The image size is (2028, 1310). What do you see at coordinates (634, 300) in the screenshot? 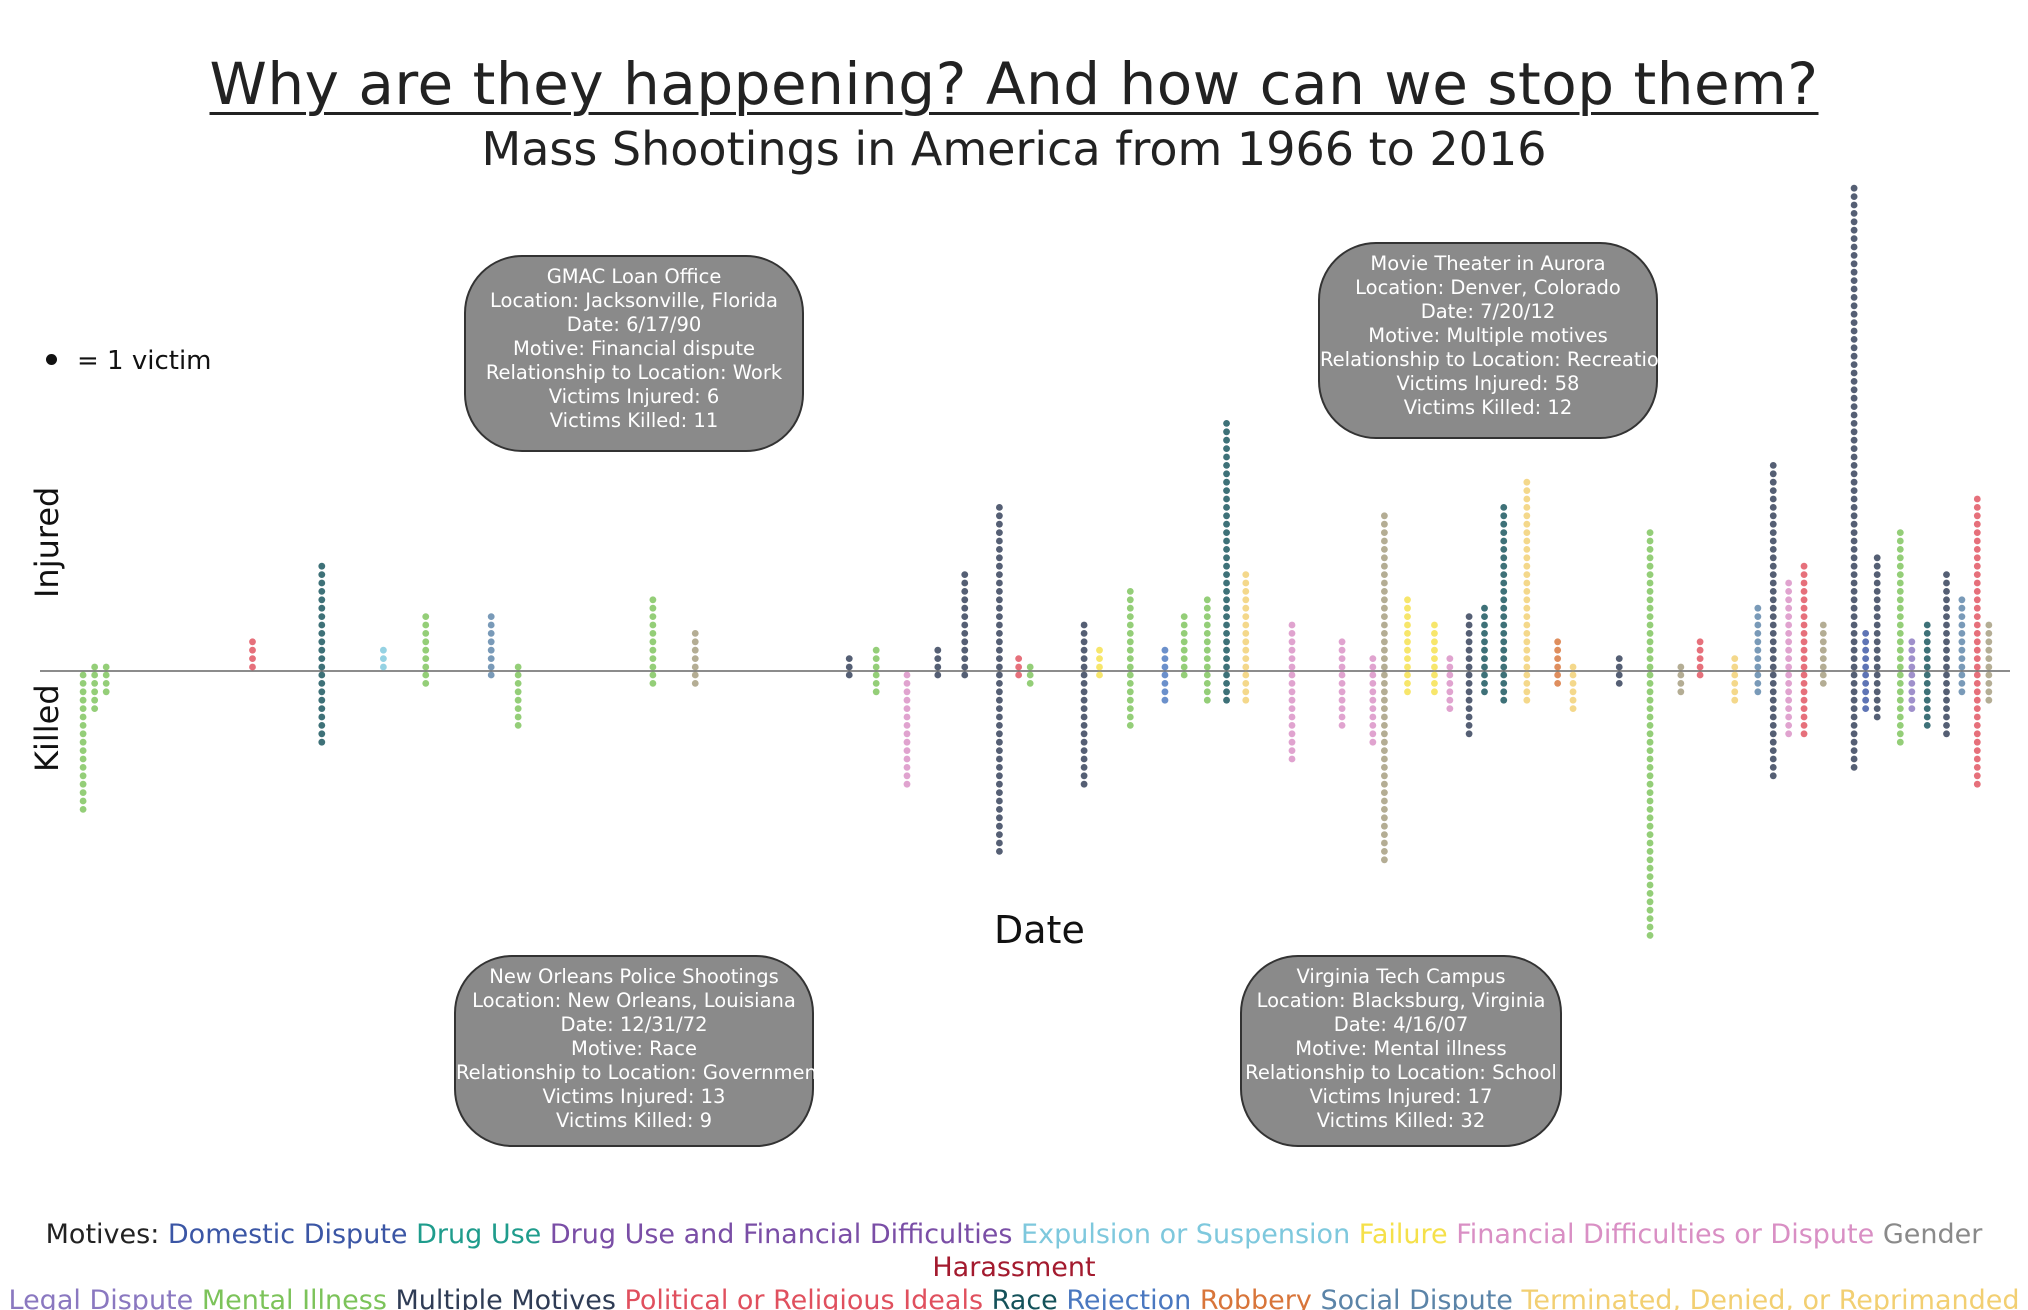
I see `callout-line: Location: Jacksonville, Florida` at bounding box center [634, 300].